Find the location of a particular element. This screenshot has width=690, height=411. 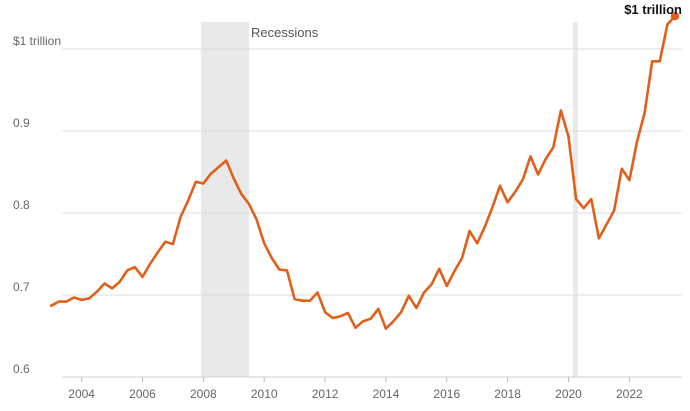

x-tick-label: 2012 is located at coordinates (325, 394).